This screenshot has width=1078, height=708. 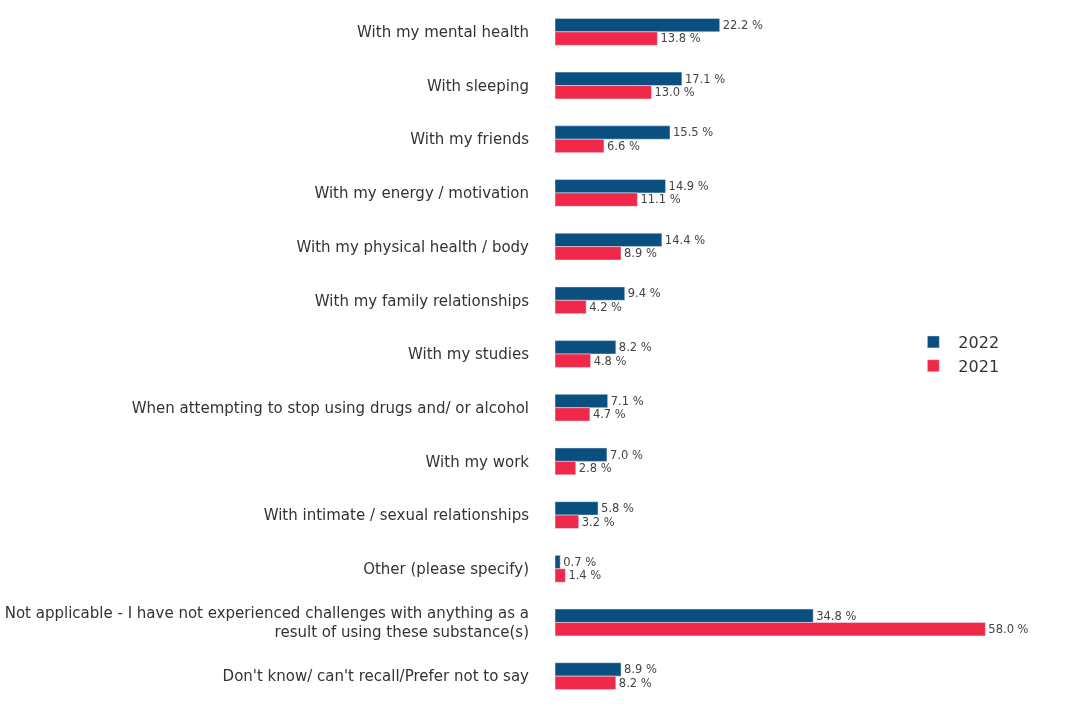 I want to click on data-label: 4.7 %, so click(x=609, y=414).